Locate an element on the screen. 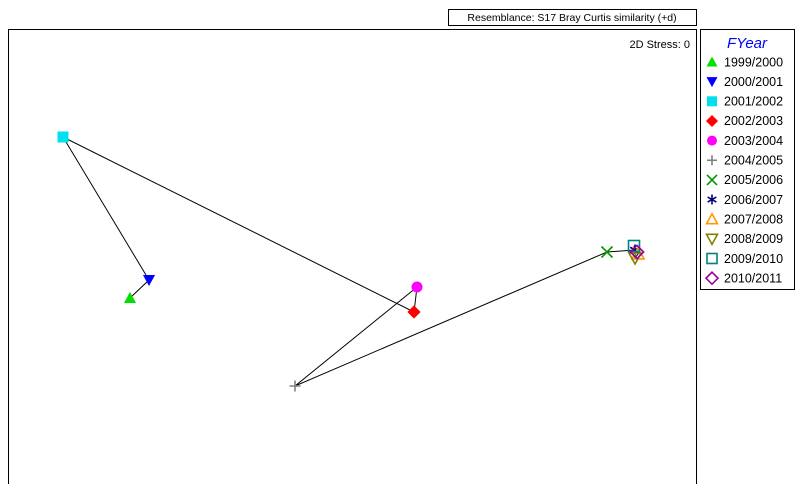 The width and height of the screenshot is (796, 484). legend-label: 1999/2000 is located at coordinates (753, 62).